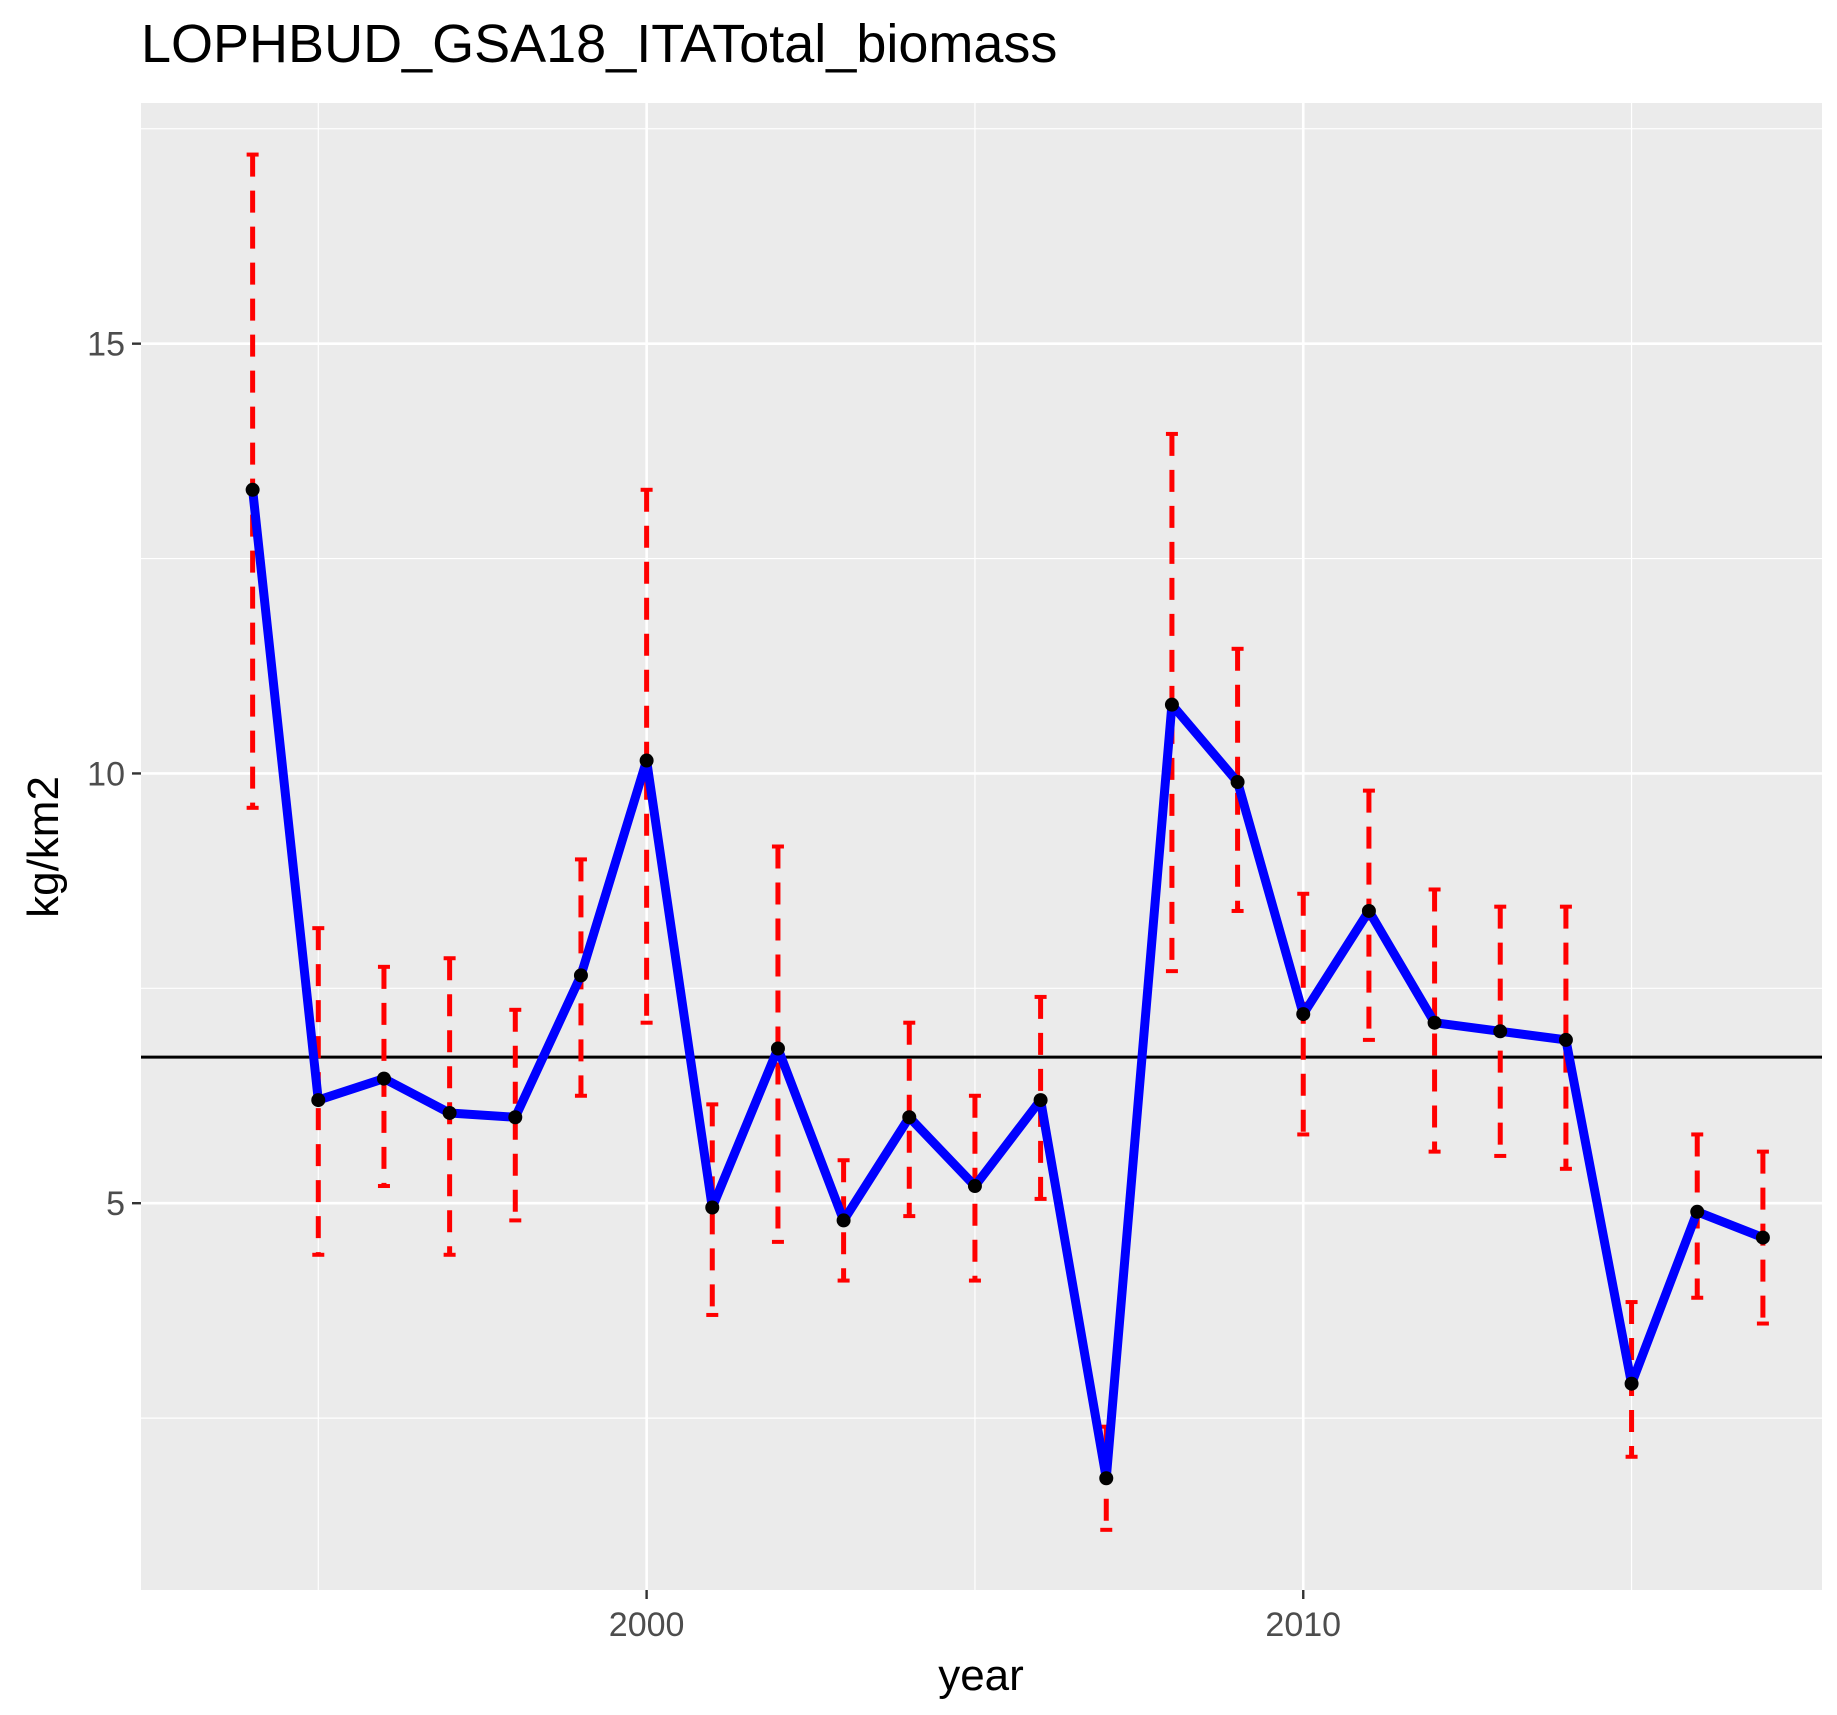  I want to click on y-axis-ticks: 5 10 15, so click(114, 774).